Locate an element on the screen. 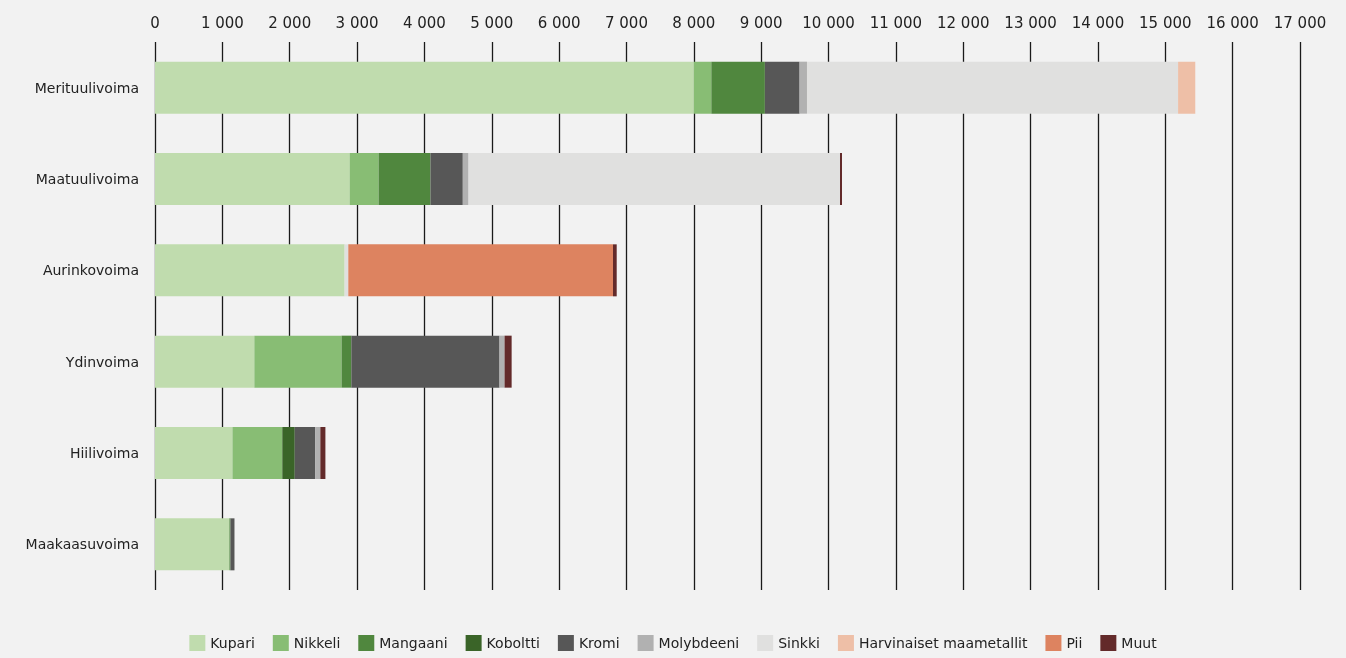  x-tick-label: 7 000 is located at coordinates (626, 22).